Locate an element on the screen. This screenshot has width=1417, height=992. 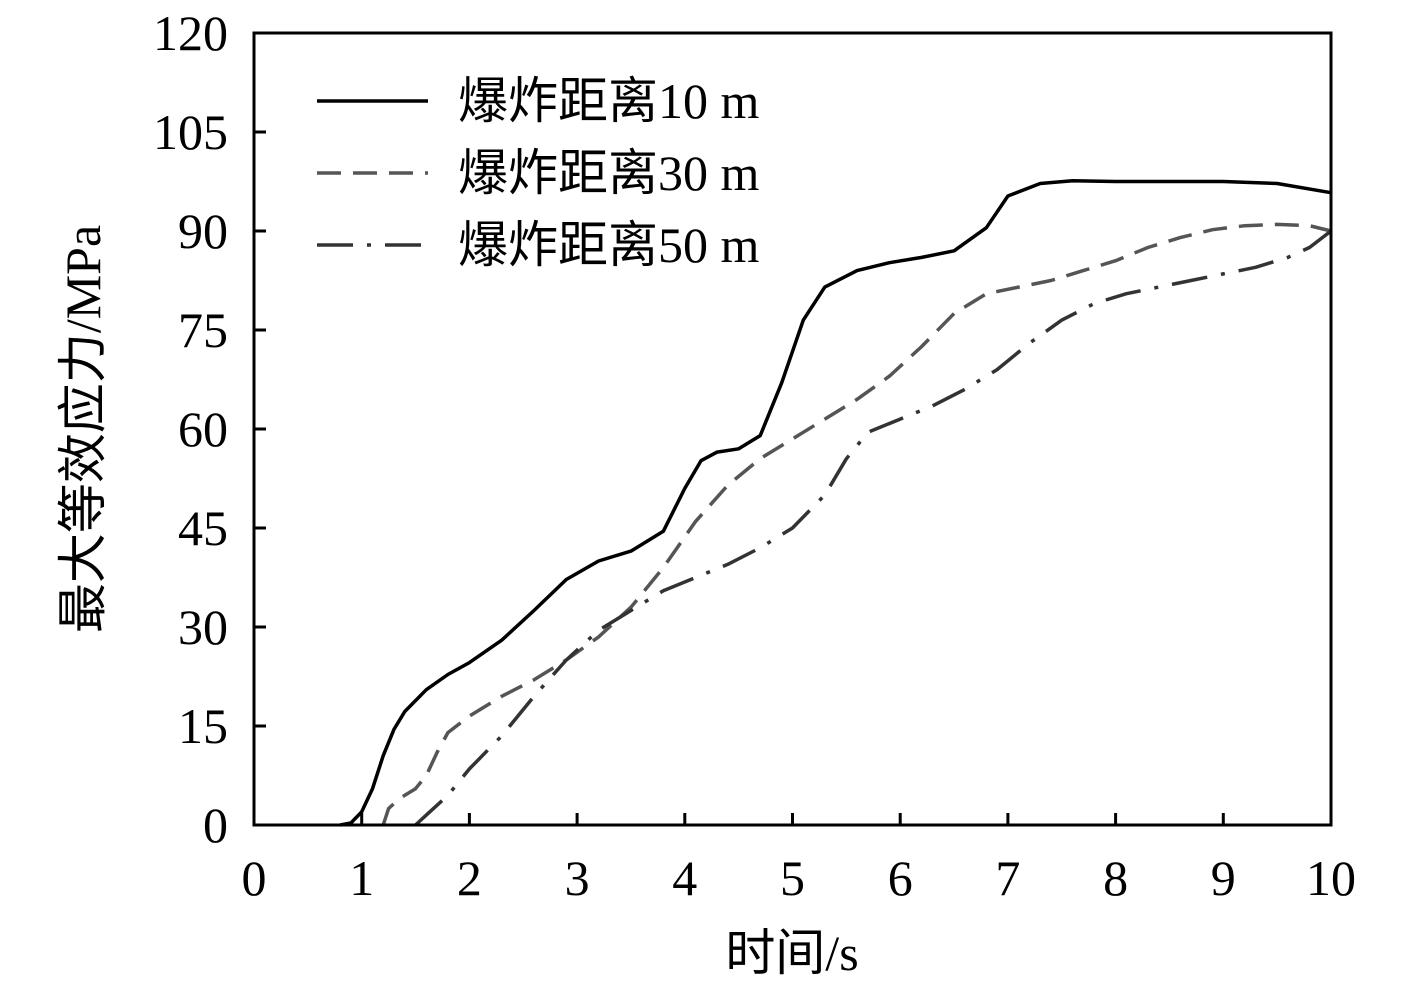
x-tick-label: 2 is located at coordinates (469, 878).